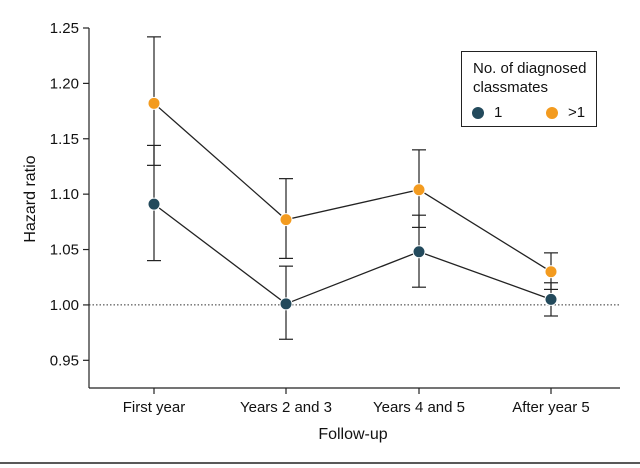 This screenshot has height=468, width=640. I want to click on legend-marker-gt1, so click(552, 113).